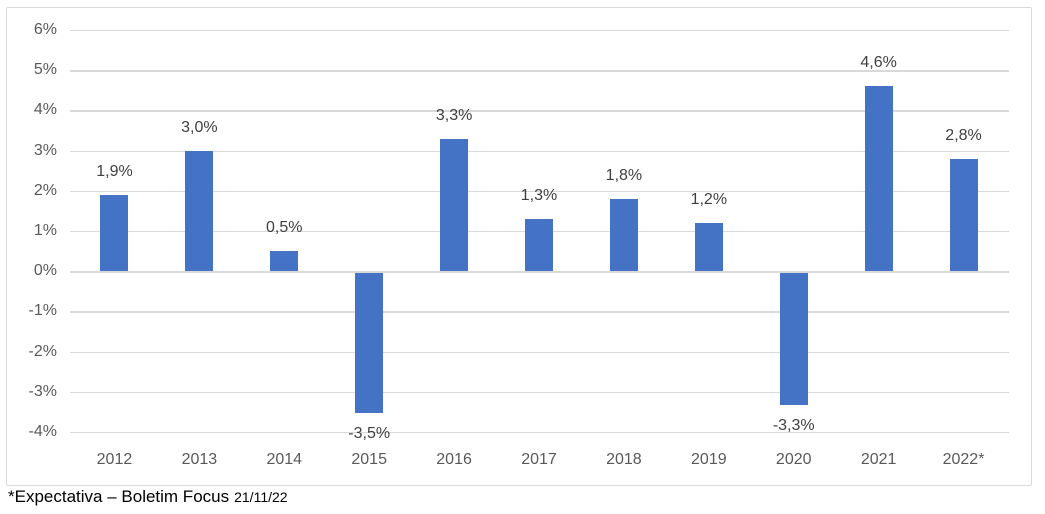 The image size is (1045, 514). I want to click on bar-value-label: 3,0%, so click(199, 127).